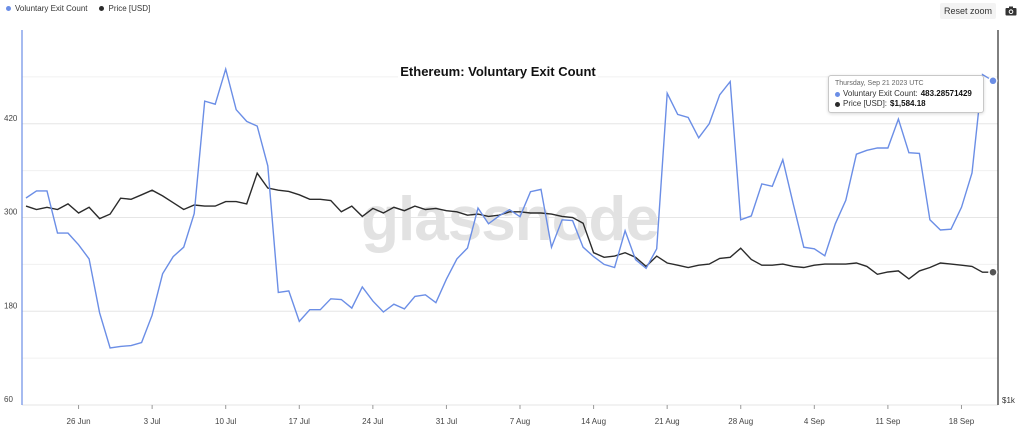 The height and width of the screenshot is (429, 1024). What do you see at coordinates (8, 8) in the screenshot?
I see `legend-marker-exit-count` at bounding box center [8, 8].